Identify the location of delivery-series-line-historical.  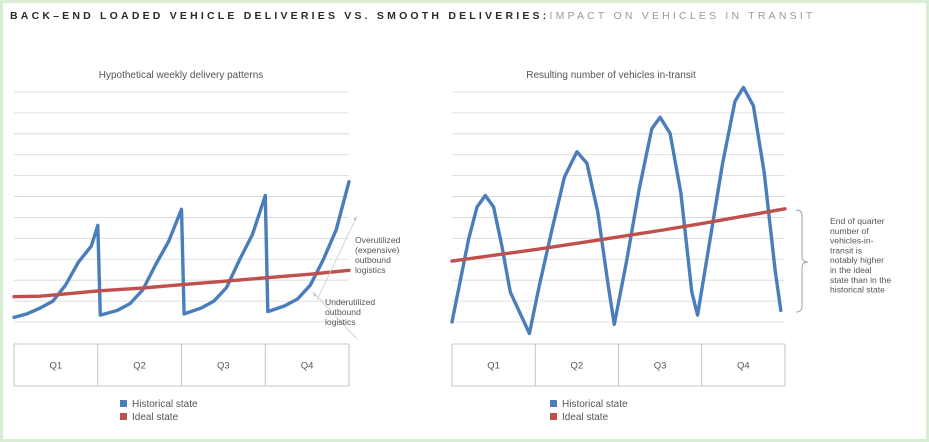
(181, 250).